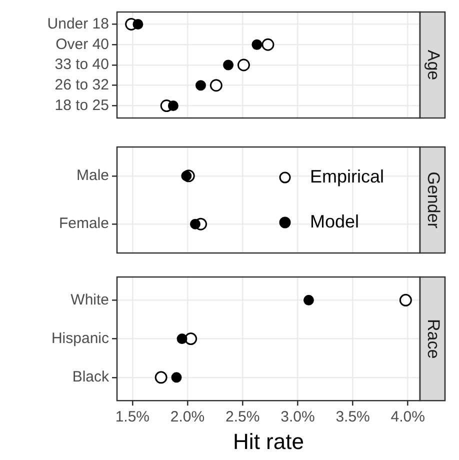  I want to click on x-tick-label: 2.5%, so click(243, 417).